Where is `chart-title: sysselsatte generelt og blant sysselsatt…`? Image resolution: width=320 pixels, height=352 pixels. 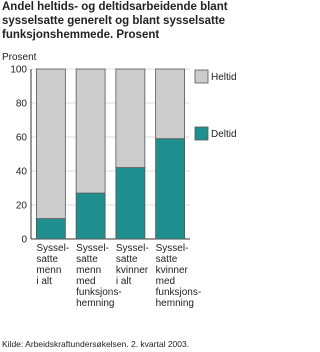 chart-title: sysselsatte generelt og blant sysselsatt… is located at coordinates (113, 21).